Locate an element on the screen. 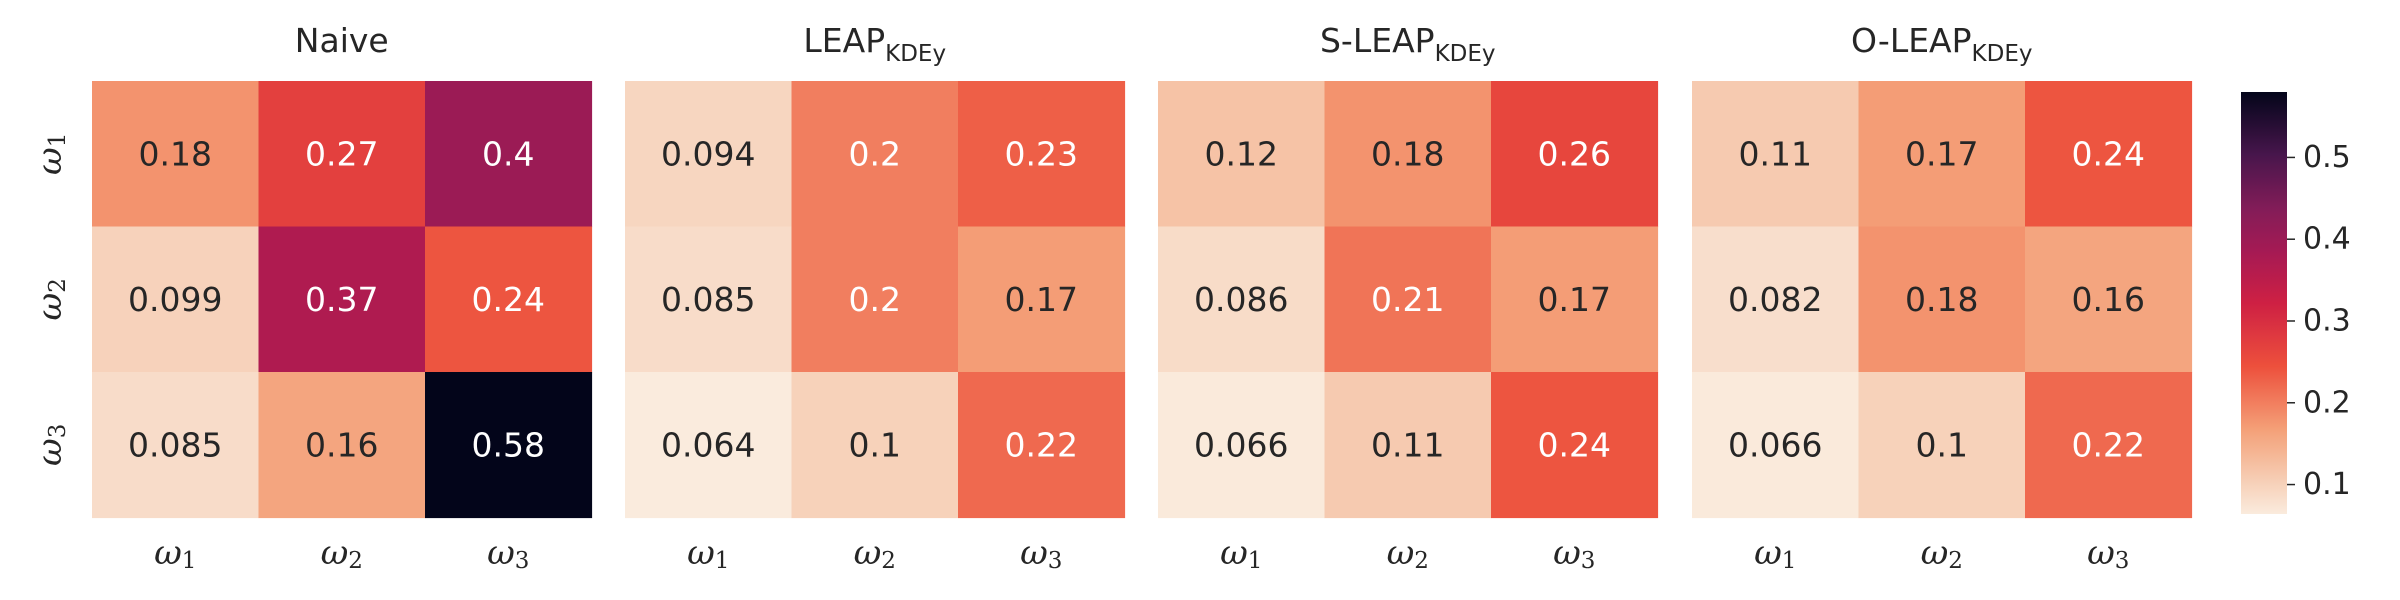 This screenshot has height=600, width=2400. cell-value-label: 0.26 is located at coordinates (1574, 153).